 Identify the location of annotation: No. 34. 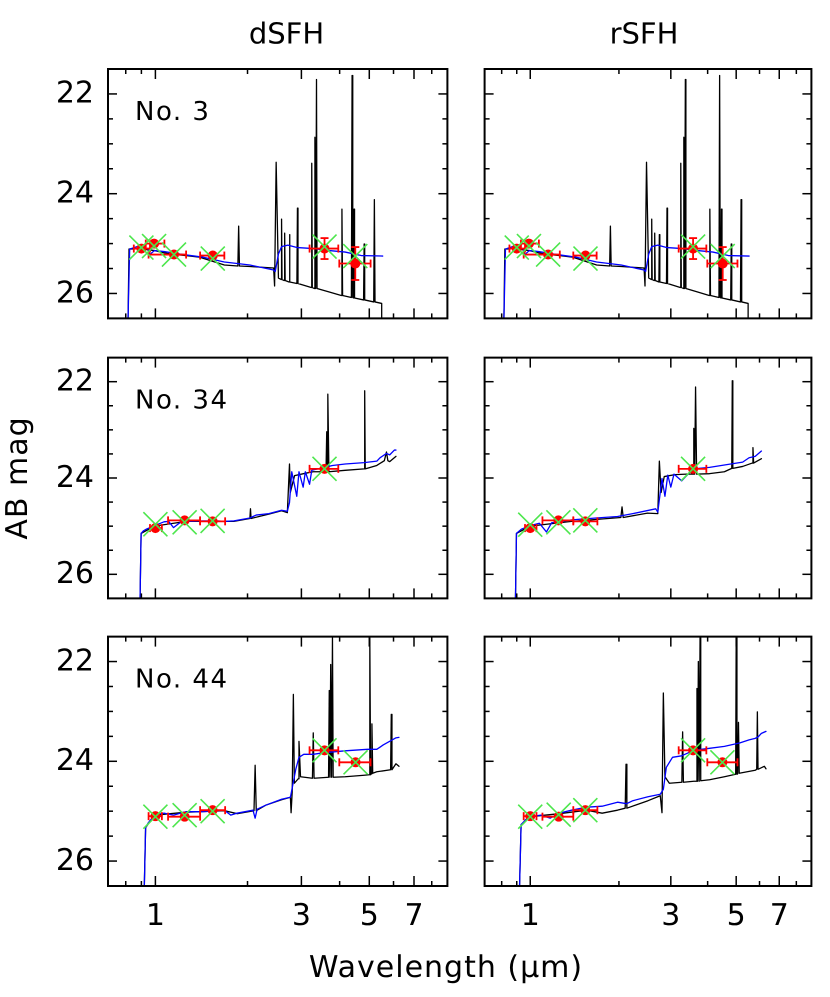
(182, 400).